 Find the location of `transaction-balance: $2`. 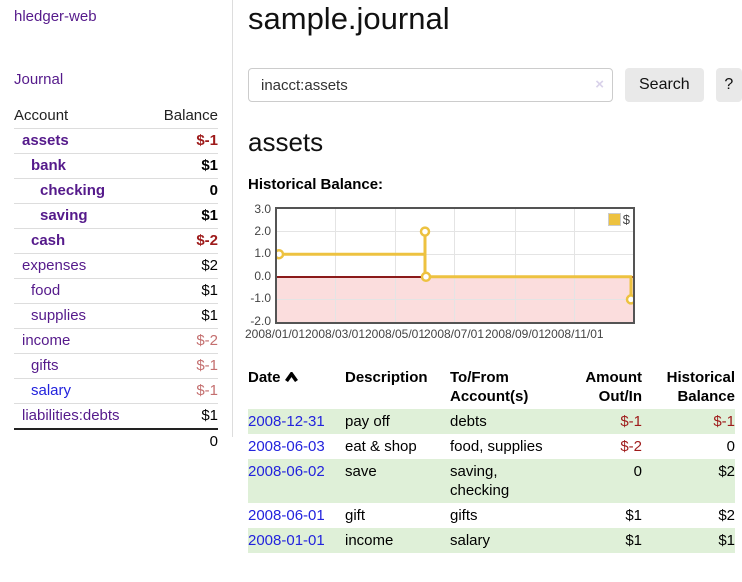

transaction-balance: $2 is located at coordinates (726, 471).